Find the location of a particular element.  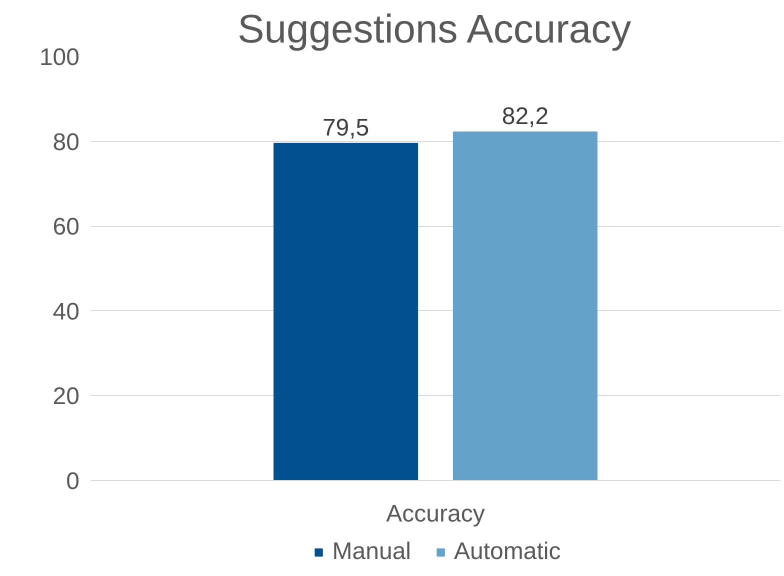

y-tick-label: 20 is located at coordinates (66, 396).